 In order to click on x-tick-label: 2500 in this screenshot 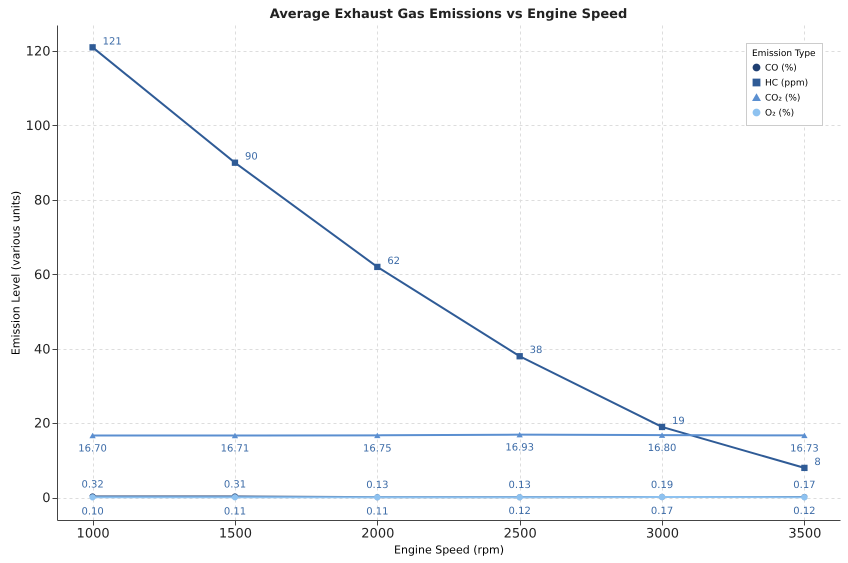, I will do `click(520, 534)`.